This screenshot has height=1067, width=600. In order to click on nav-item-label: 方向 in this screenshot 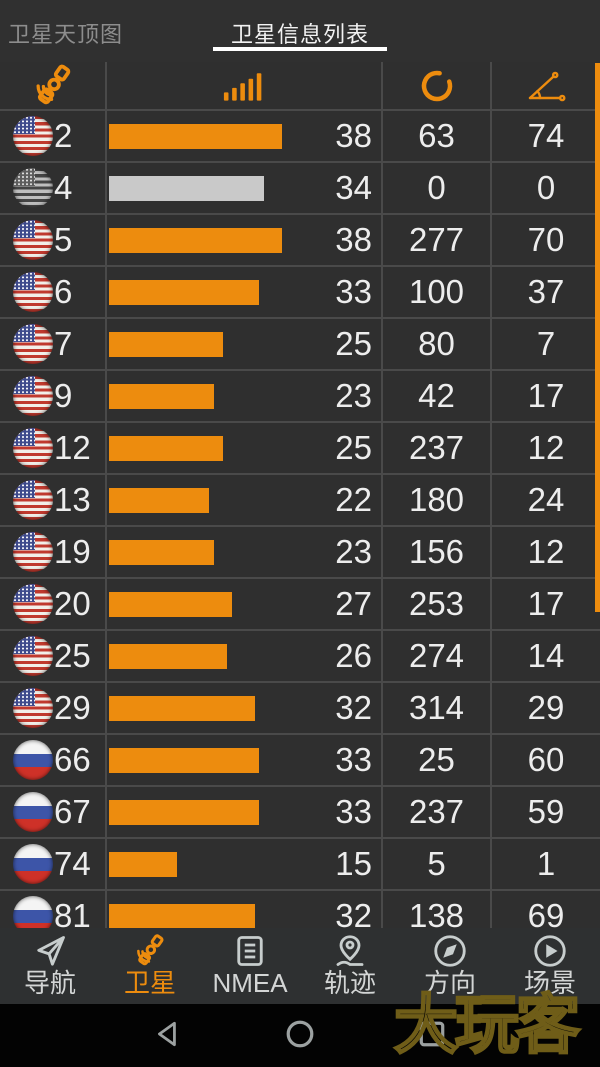, I will do `click(449, 983)`.